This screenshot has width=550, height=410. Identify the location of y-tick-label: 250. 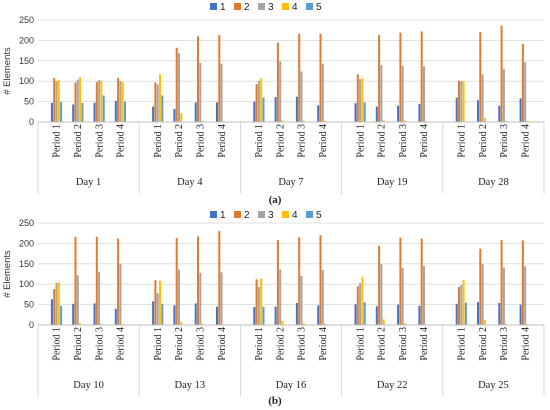
(26, 20).